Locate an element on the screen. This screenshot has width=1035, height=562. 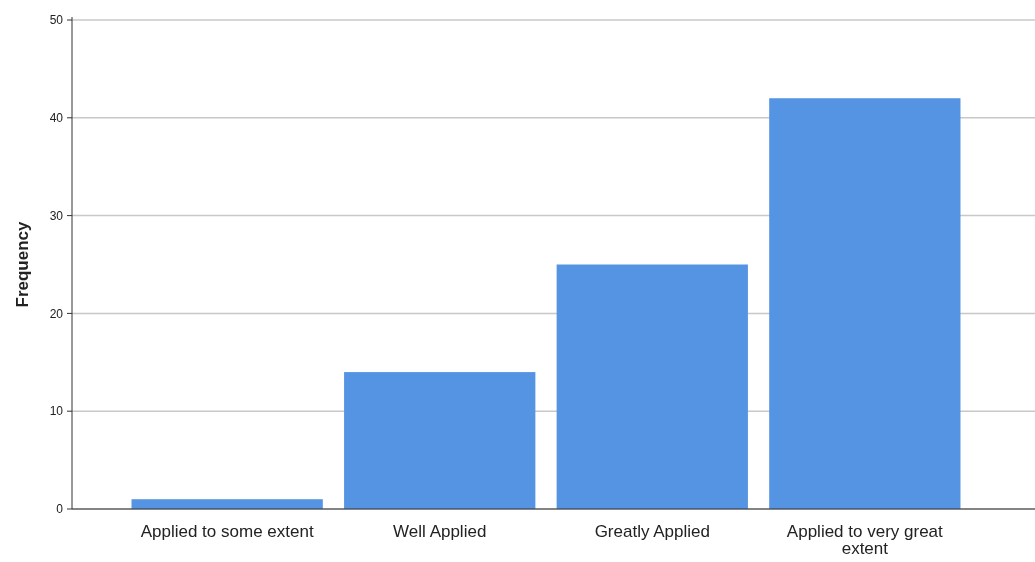
x-tick-label: Greatly Applied is located at coordinates (652, 531).